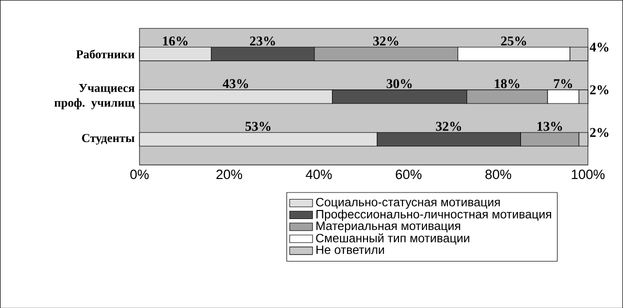 This screenshot has height=308, width=623. What do you see at coordinates (409, 174) in the screenshot?
I see `x-tick-label: 60%` at bounding box center [409, 174].